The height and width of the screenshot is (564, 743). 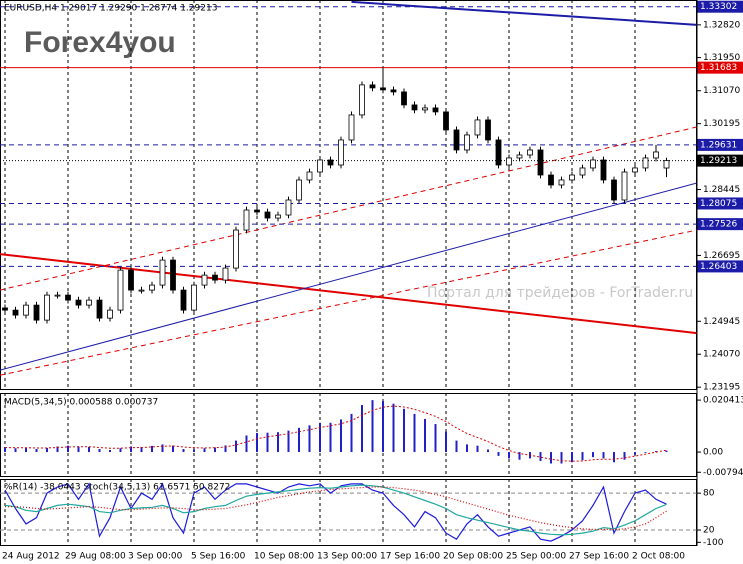 I want to click on oscillator-panel, so click(x=348, y=512).